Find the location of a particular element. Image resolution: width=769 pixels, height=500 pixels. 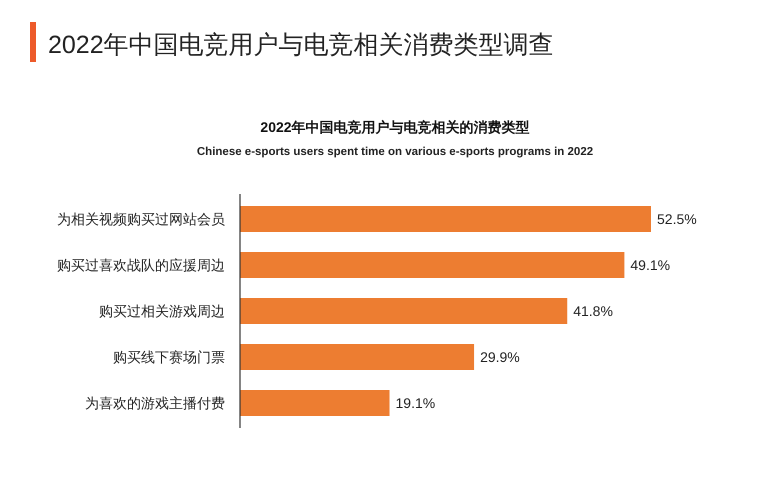

y-tick-label: 为相关视频购买过网站会员 is located at coordinates (141, 219).